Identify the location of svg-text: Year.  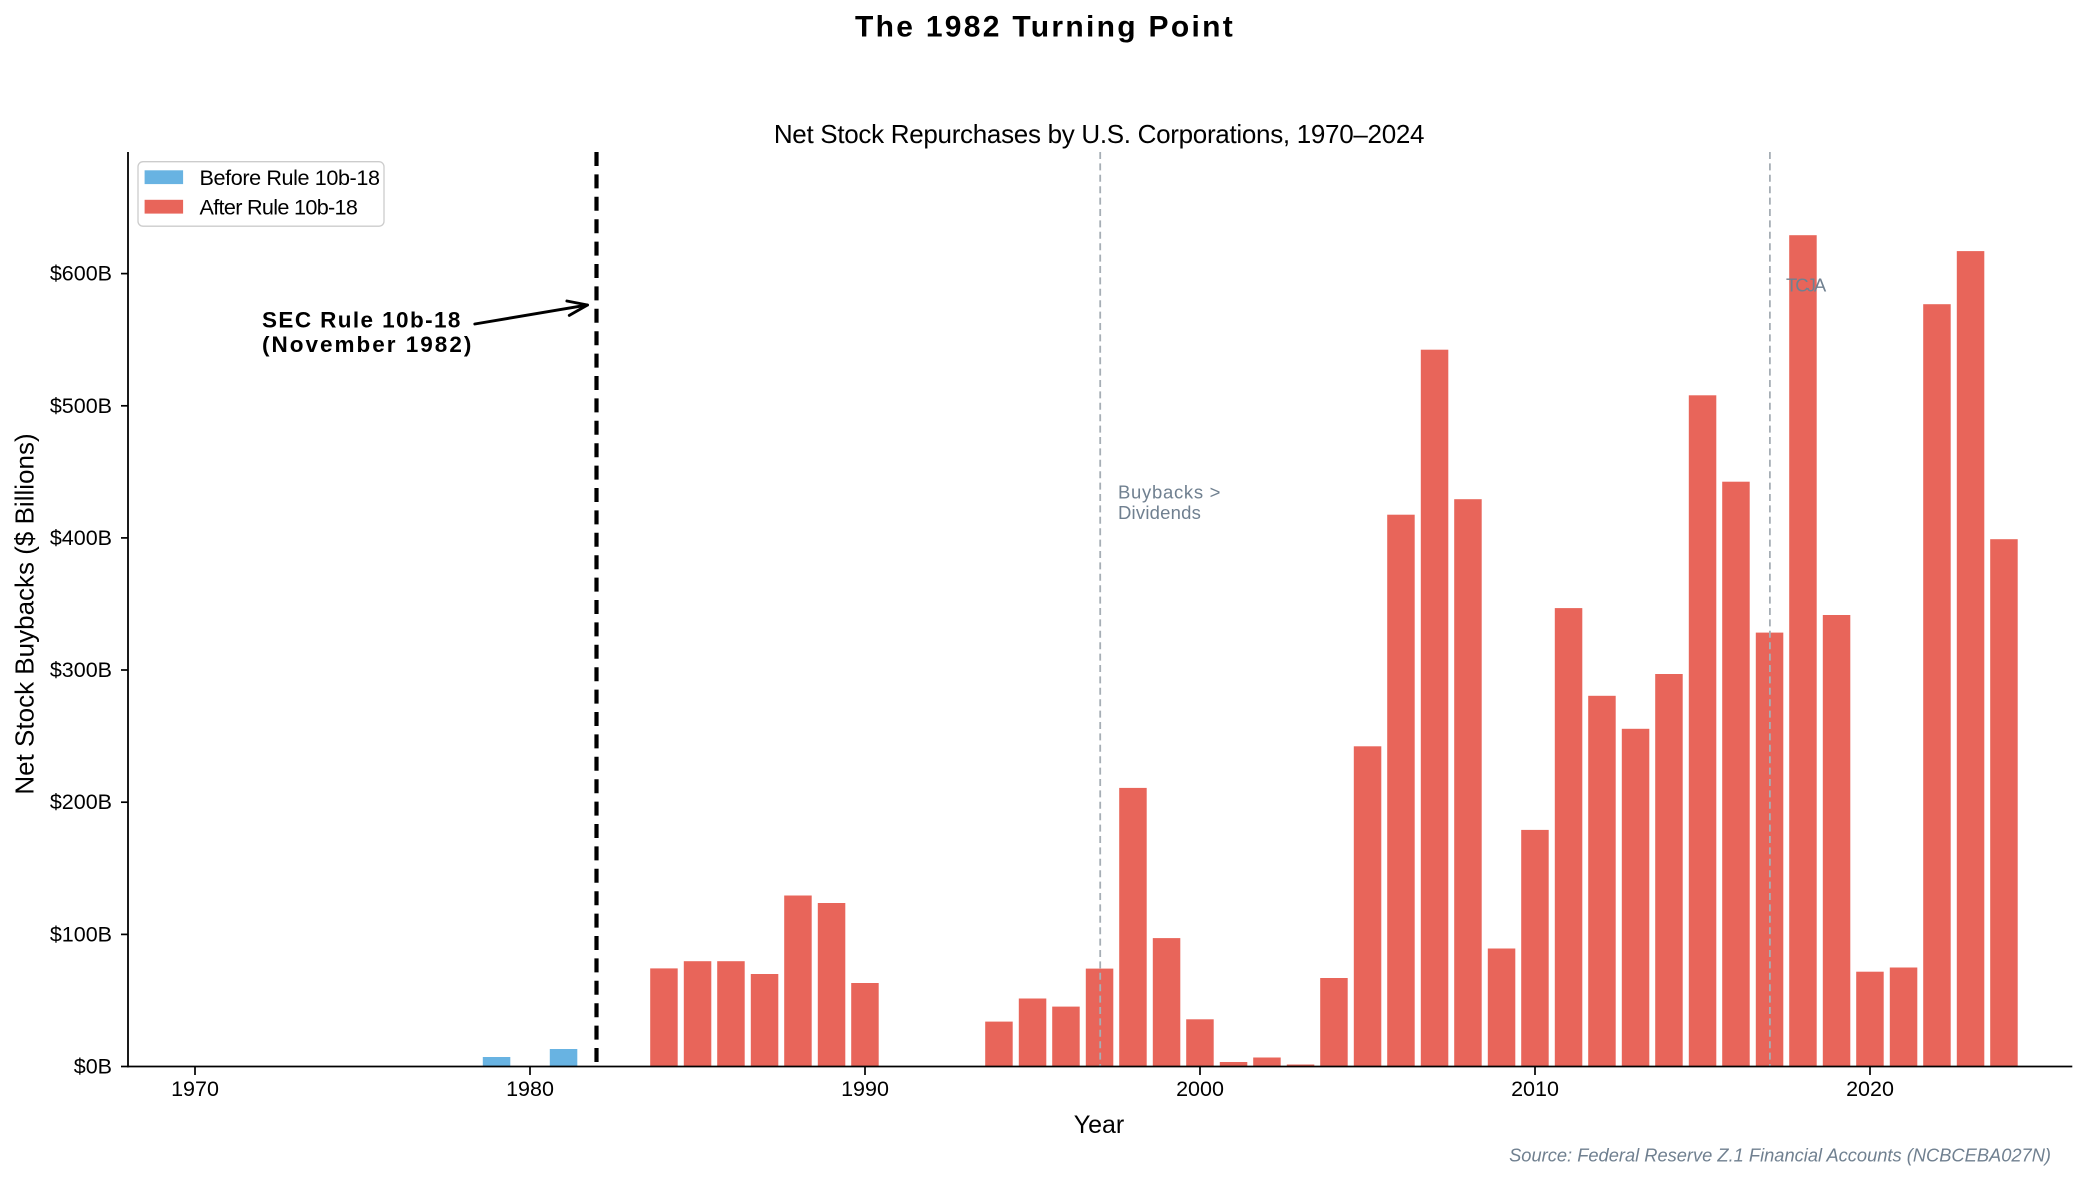
(1099, 1125).